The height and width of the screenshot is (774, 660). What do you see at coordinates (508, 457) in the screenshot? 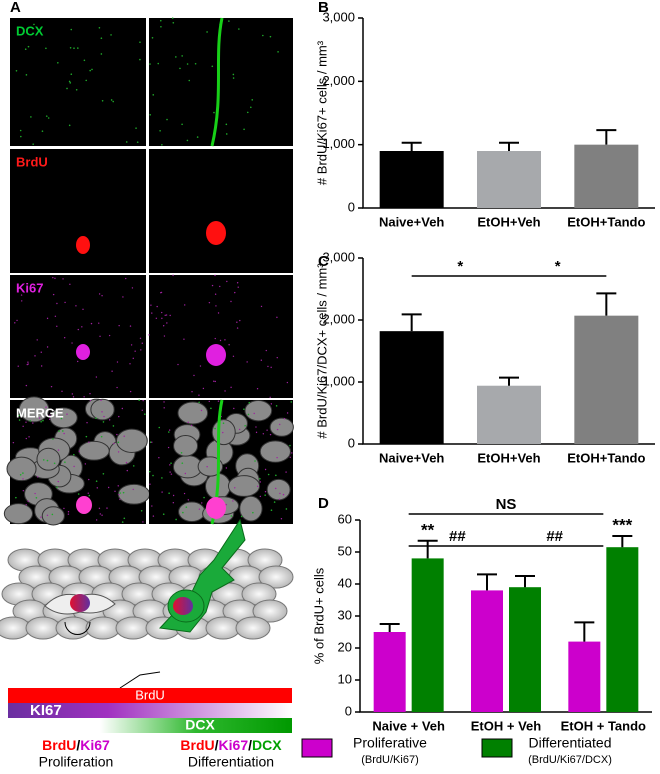
I see `x-tick-label: EtOH+Veh` at bounding box center [508, 457].